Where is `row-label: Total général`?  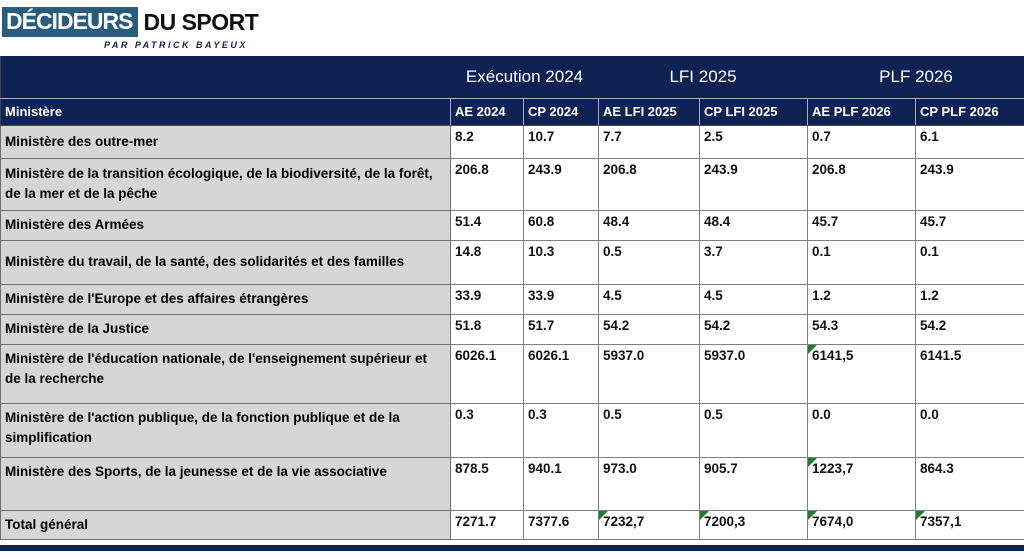
row-label: Total général is located at coordinates (225, 524).